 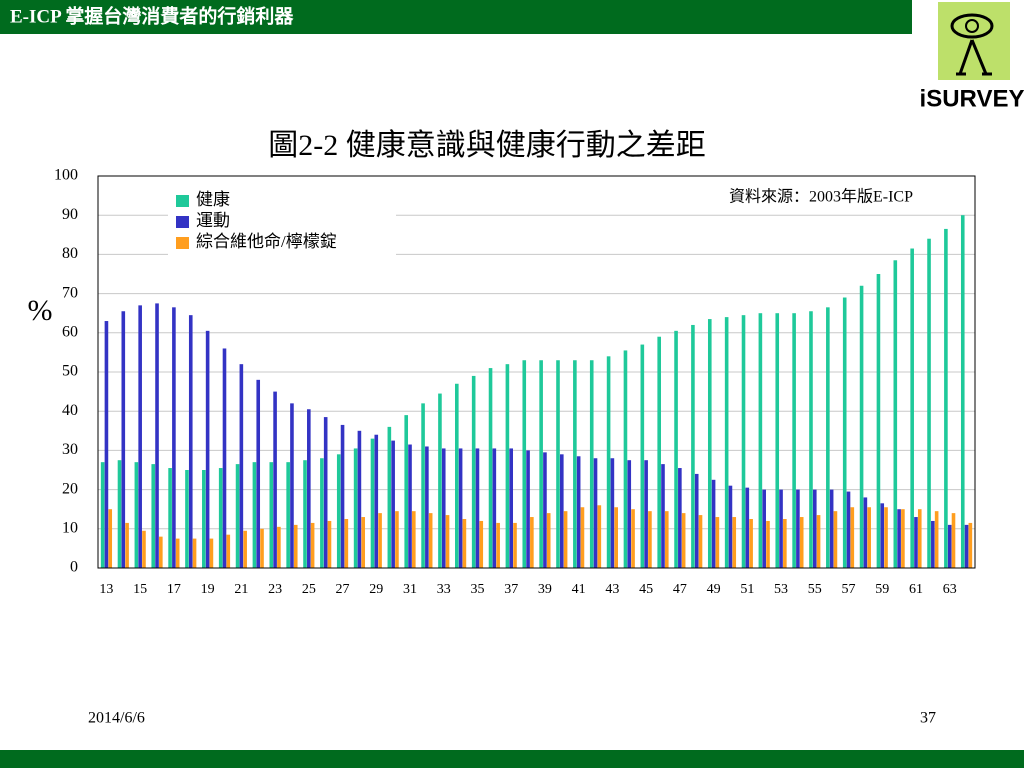 I want to click on x-tick-label: 13, so click(x=106, y=589).